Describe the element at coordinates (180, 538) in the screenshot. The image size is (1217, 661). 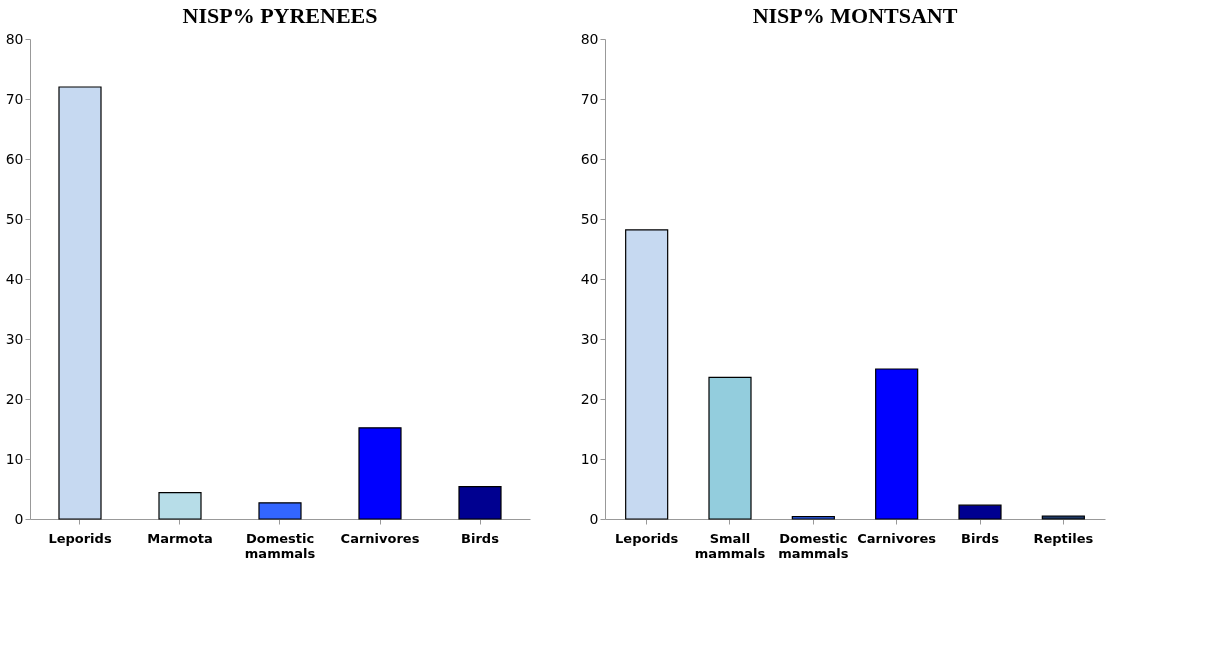
I see `x-tick-label: Marmota` at that location.